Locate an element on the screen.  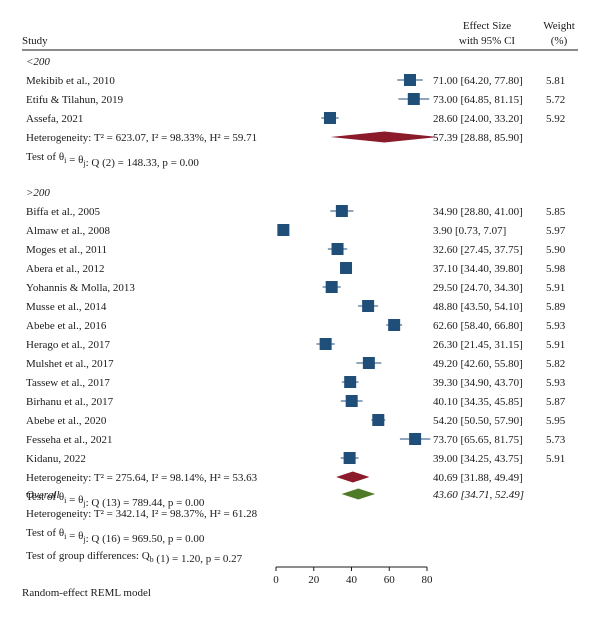
study-label: Biffa et al., 2005 is located at coordinates (63, 212).